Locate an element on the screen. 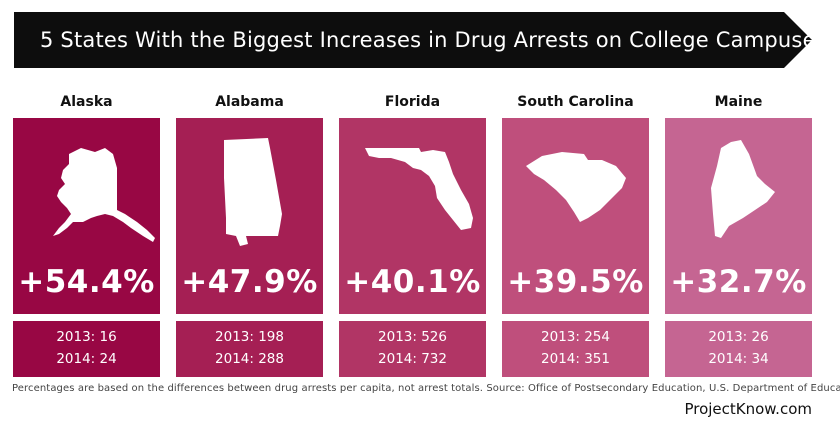  count-2014: 2014: 288 is located at coordinates (249, 359).